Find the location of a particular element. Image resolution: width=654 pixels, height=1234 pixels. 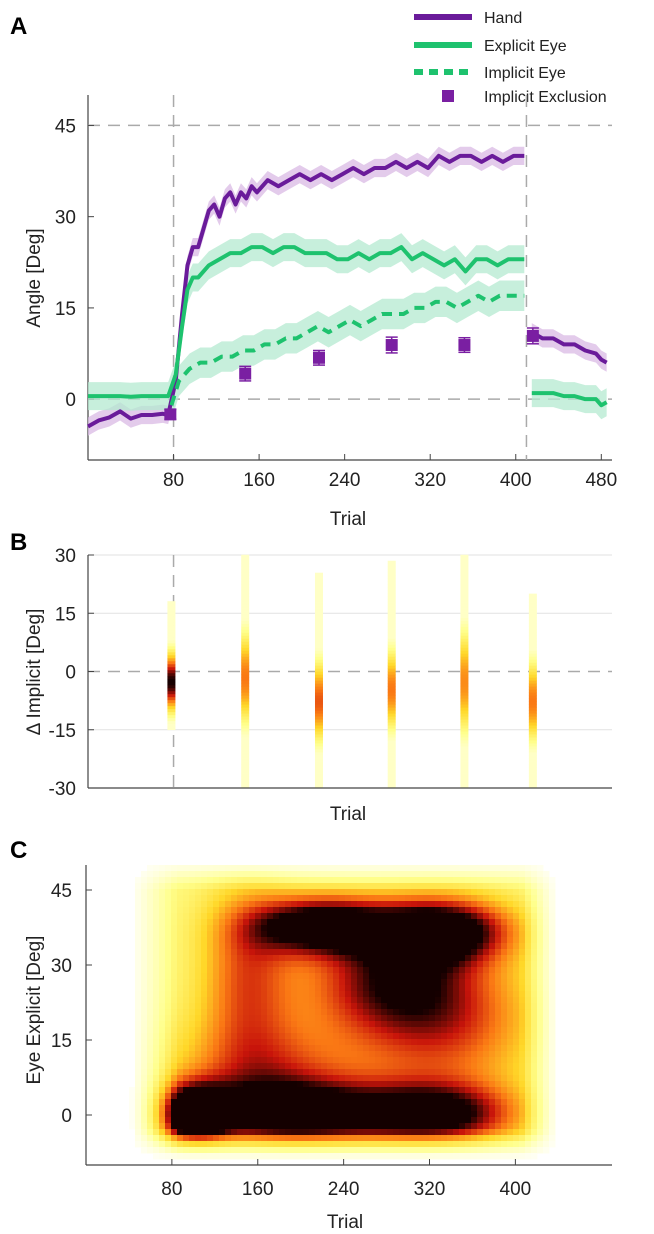

panel-c-xlabel: Trial is located at coordinates (345, 1222).